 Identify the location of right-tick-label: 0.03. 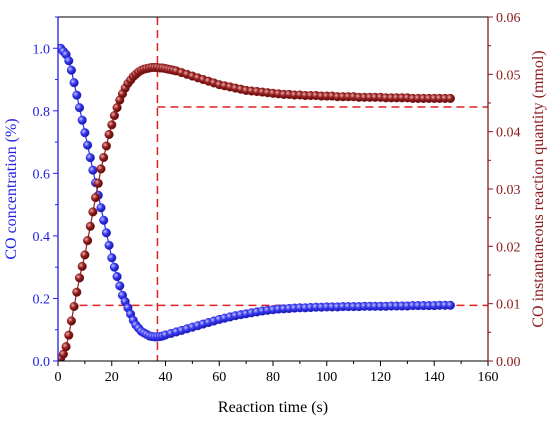
(508, 190).